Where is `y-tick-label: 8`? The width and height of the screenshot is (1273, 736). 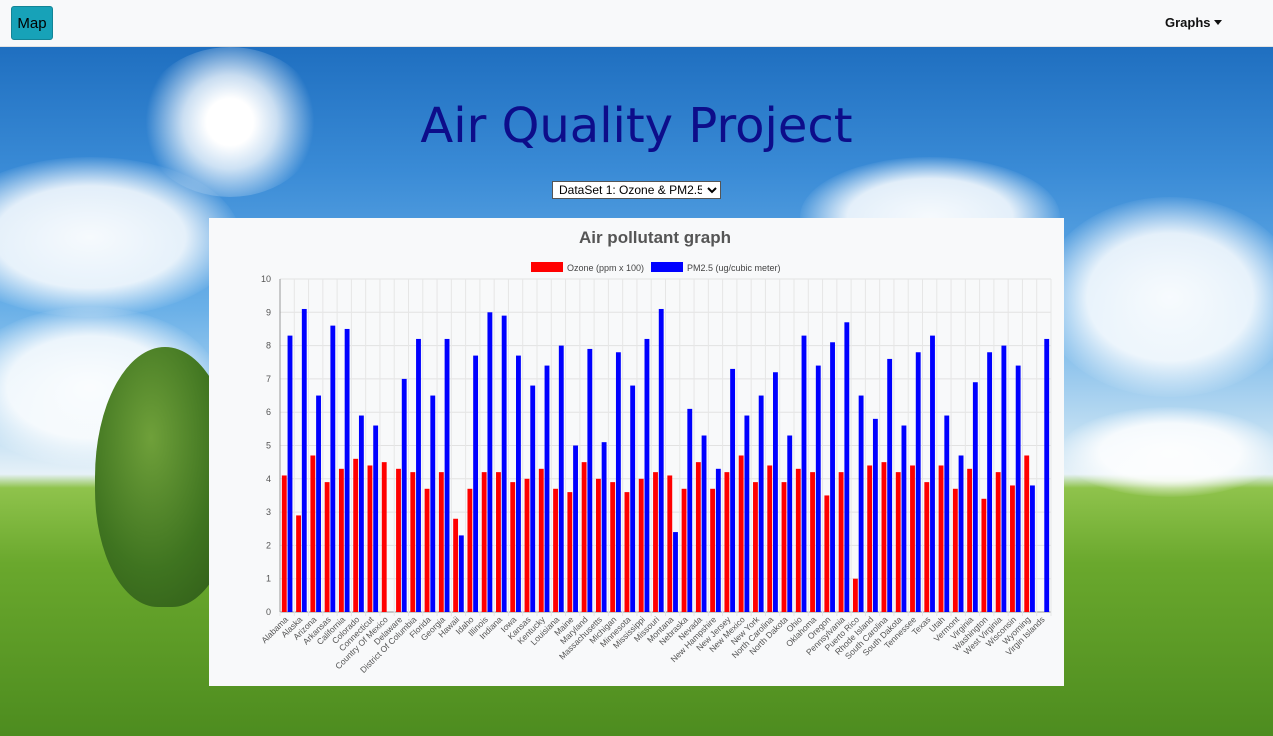 y-tick-label: 8 is located at coordinates (268, 346).